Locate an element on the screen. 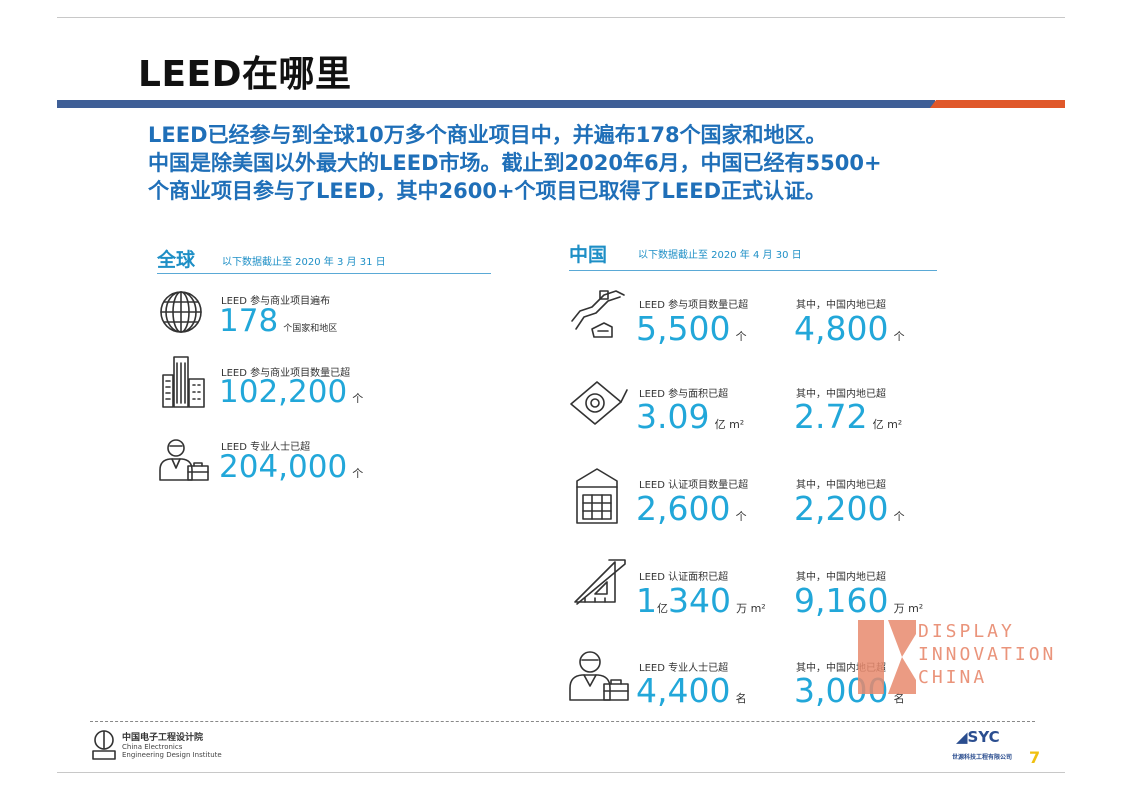 This screenshot has height=793, width=1122. china-item-value-row: 3.09 亿 m² is located at coordinates (690, 416).